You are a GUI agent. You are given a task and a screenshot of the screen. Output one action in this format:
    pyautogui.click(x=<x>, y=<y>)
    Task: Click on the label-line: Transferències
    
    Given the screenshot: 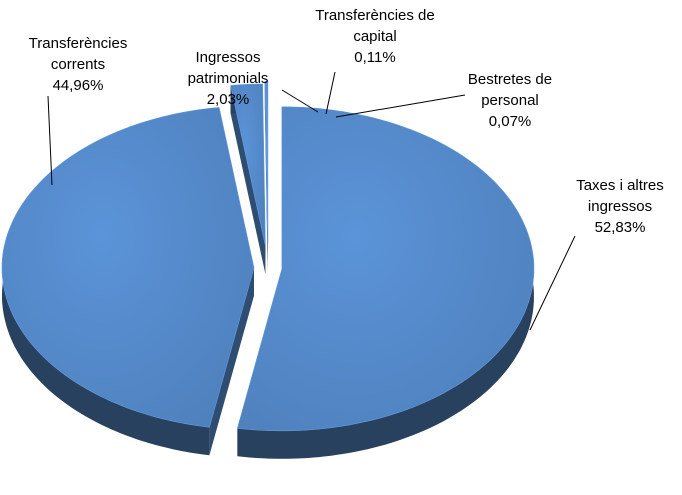 What is the action you would take?
    pyautogui.click(x=78, y=43)
    